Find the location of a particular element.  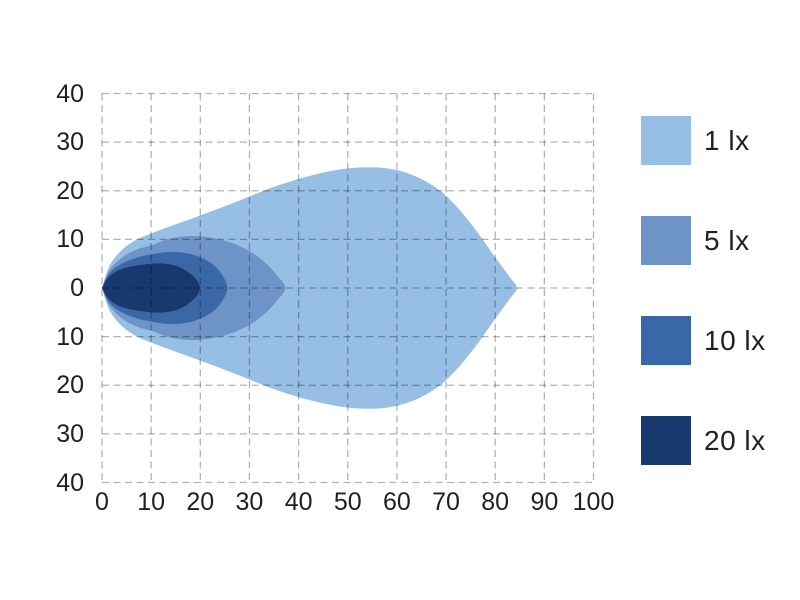

legend-item: 5 lx is located at coordinates (703, 240).